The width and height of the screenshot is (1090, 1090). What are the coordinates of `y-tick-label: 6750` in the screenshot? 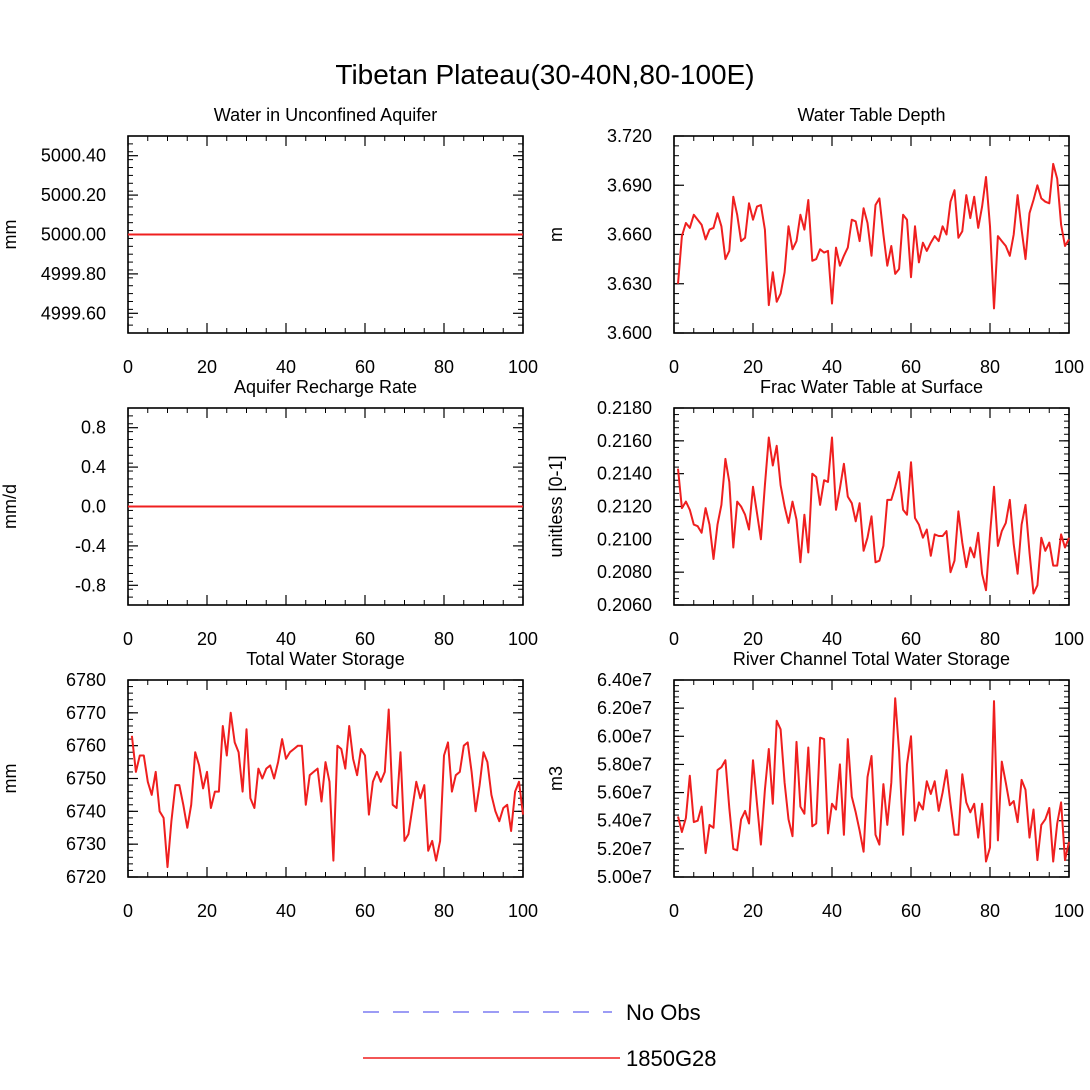 It's located at (86, 779).